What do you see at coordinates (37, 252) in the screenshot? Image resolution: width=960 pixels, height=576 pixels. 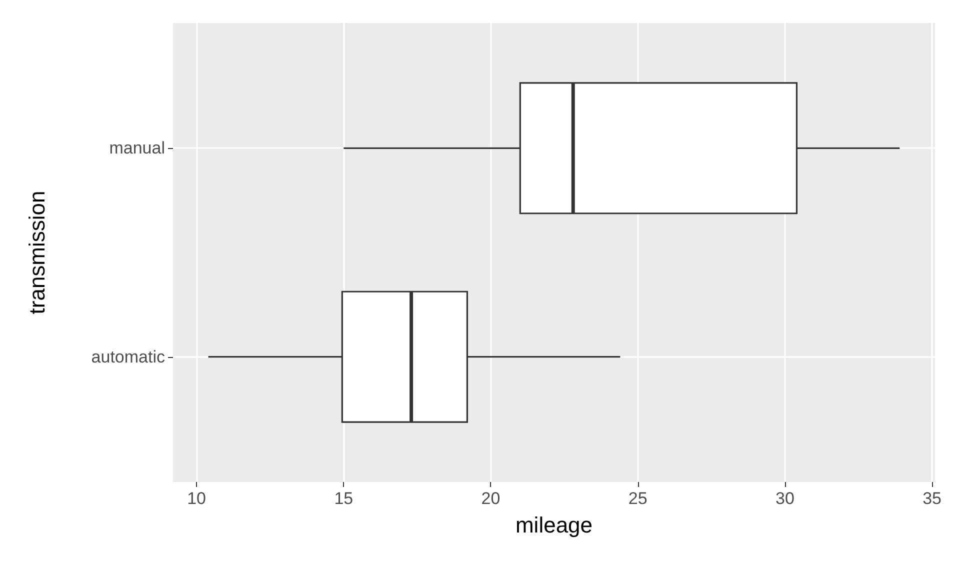 I see `y-axis-title: transmission` at bounding box center [37, 252].